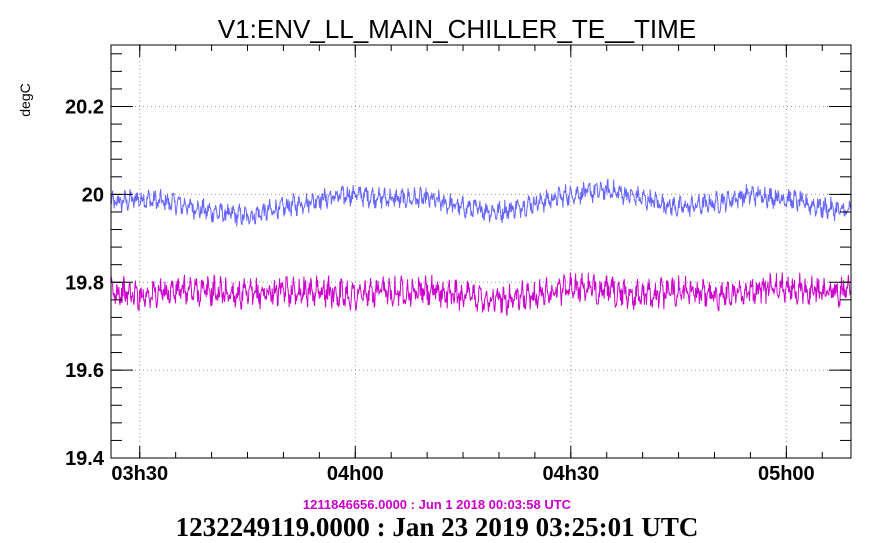  I want to click on y-tick-label: 19.4, so click(85, 459).